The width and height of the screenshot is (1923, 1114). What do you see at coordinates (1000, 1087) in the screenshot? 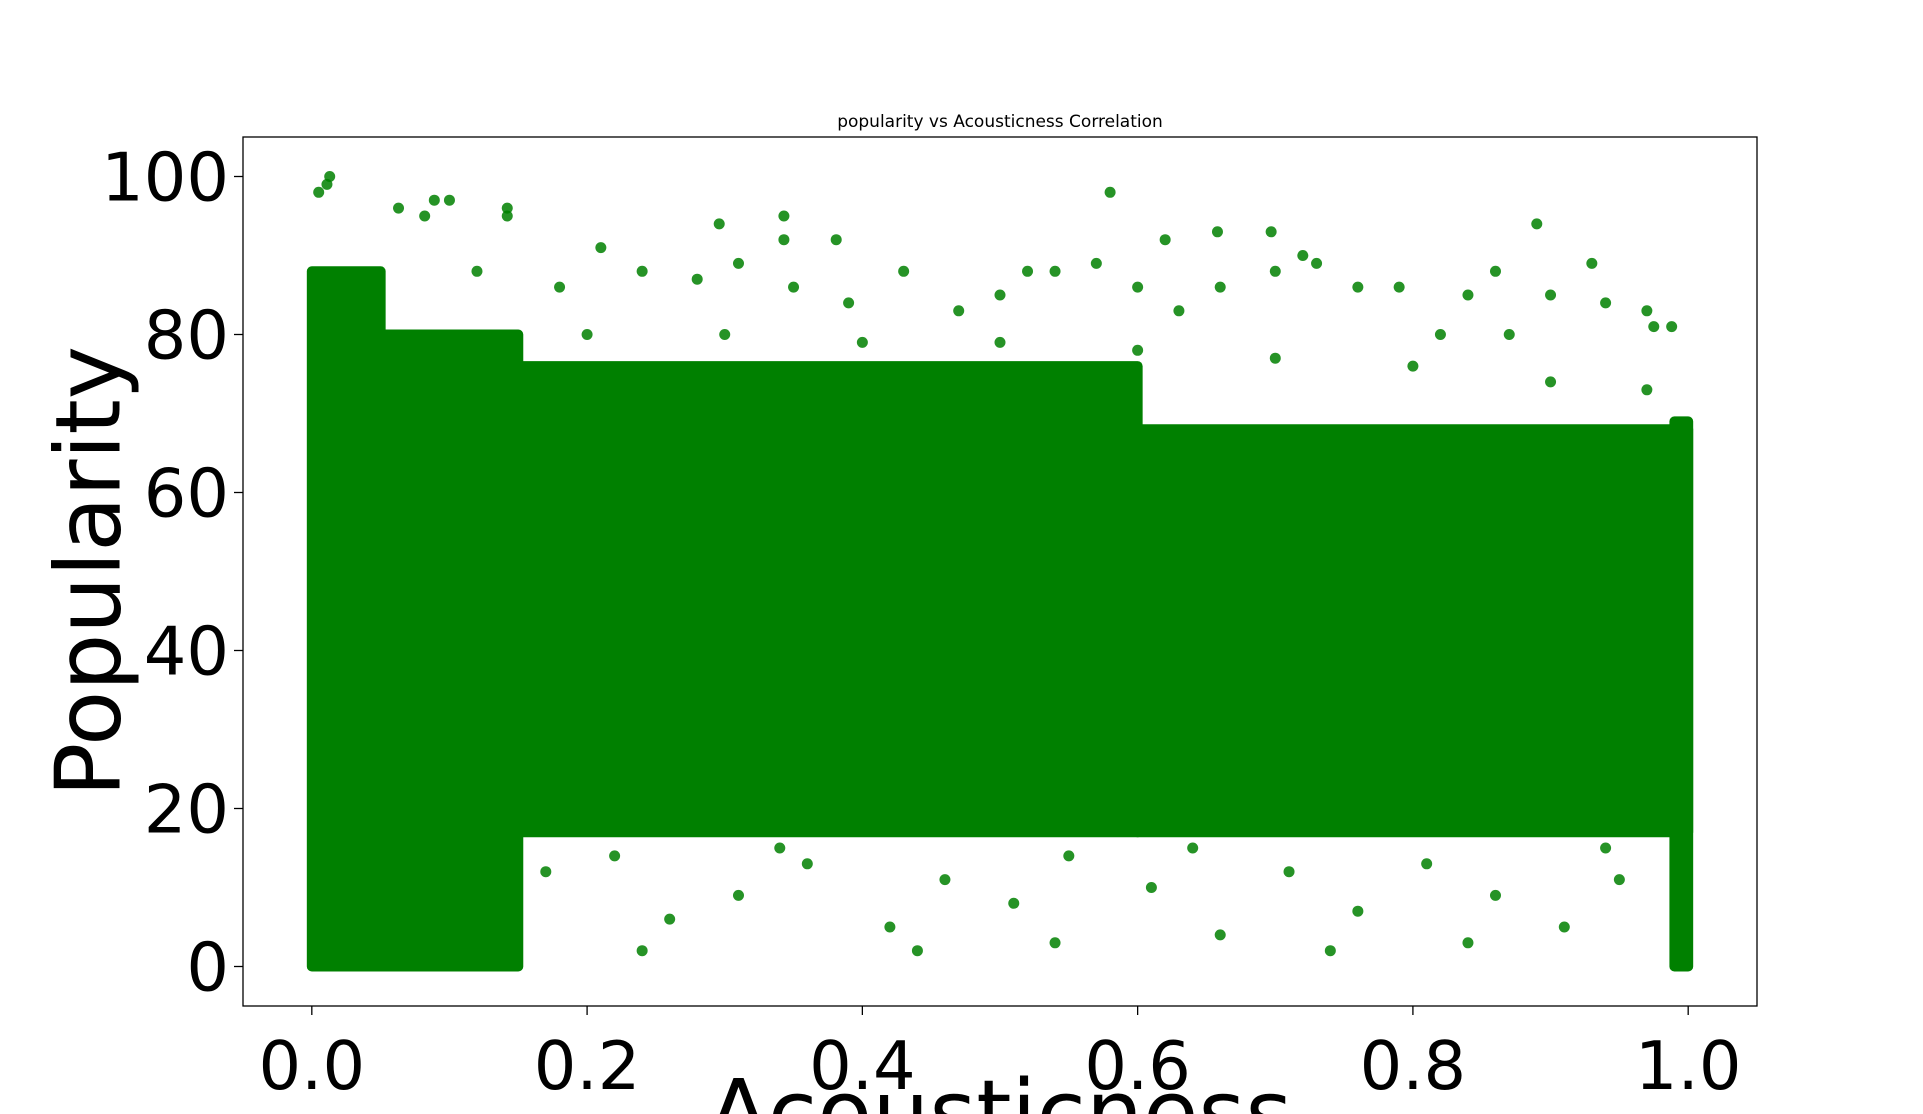
I see `x-axis-label: Acousticness` at bounding box center [1000, 1087].